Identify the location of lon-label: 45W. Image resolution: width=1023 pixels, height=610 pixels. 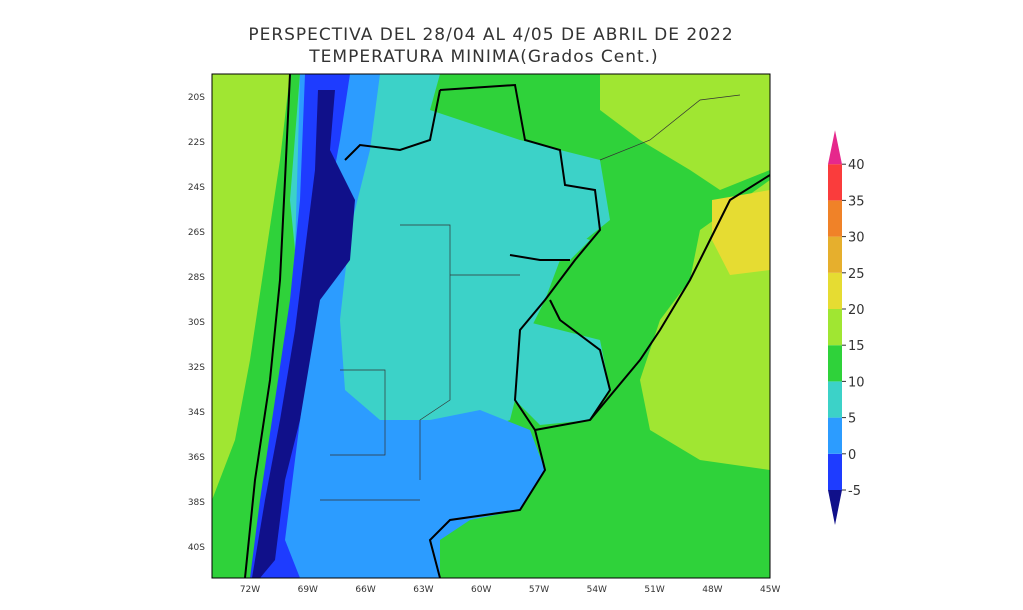
(770, 590).